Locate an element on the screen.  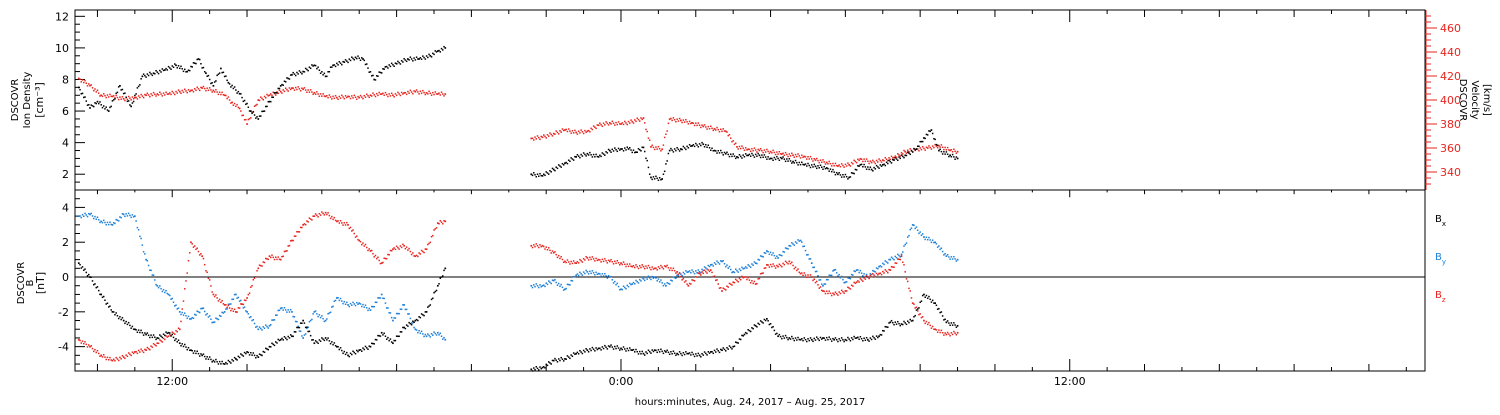
legend-subscript: z is located at coordinates (1444, 300).